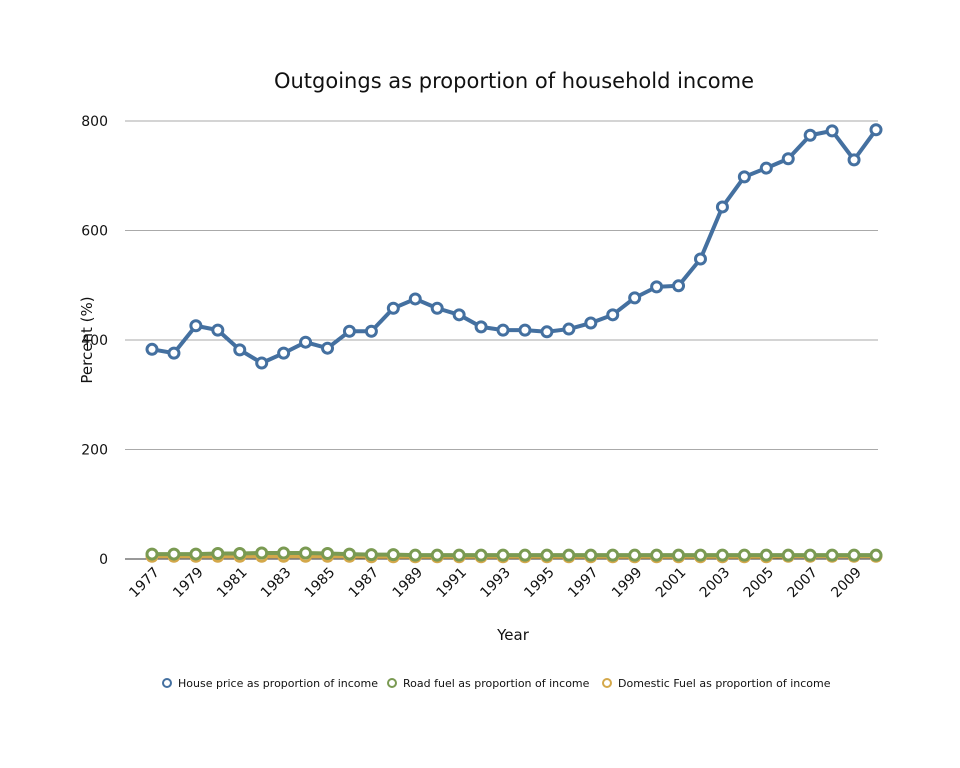  I want to click on x-tick-label: 2009, so click(846, 583).